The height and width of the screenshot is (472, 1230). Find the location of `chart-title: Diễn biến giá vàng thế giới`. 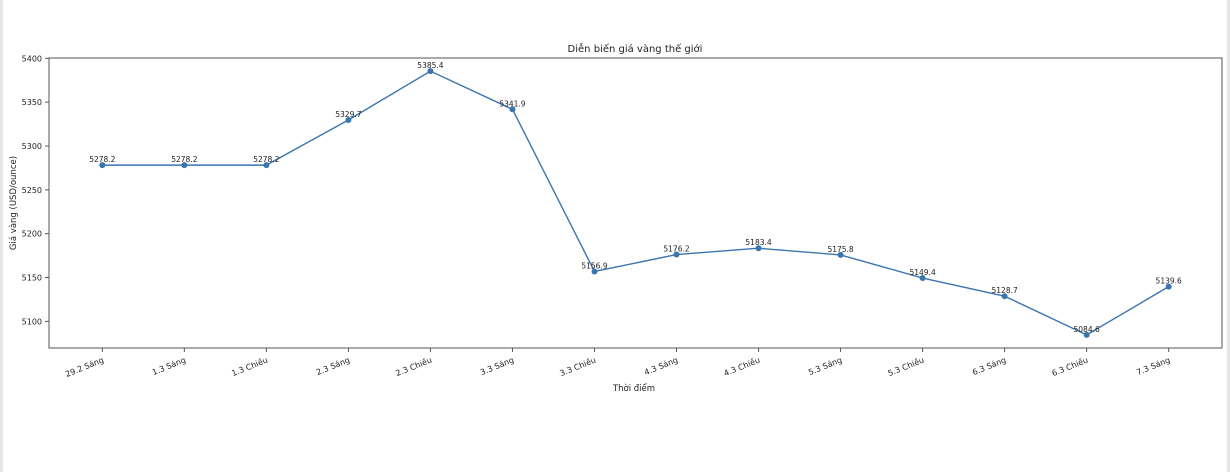

chart-title: Diễn biến giá vàng thế giới is located at coordinates (635, 48).